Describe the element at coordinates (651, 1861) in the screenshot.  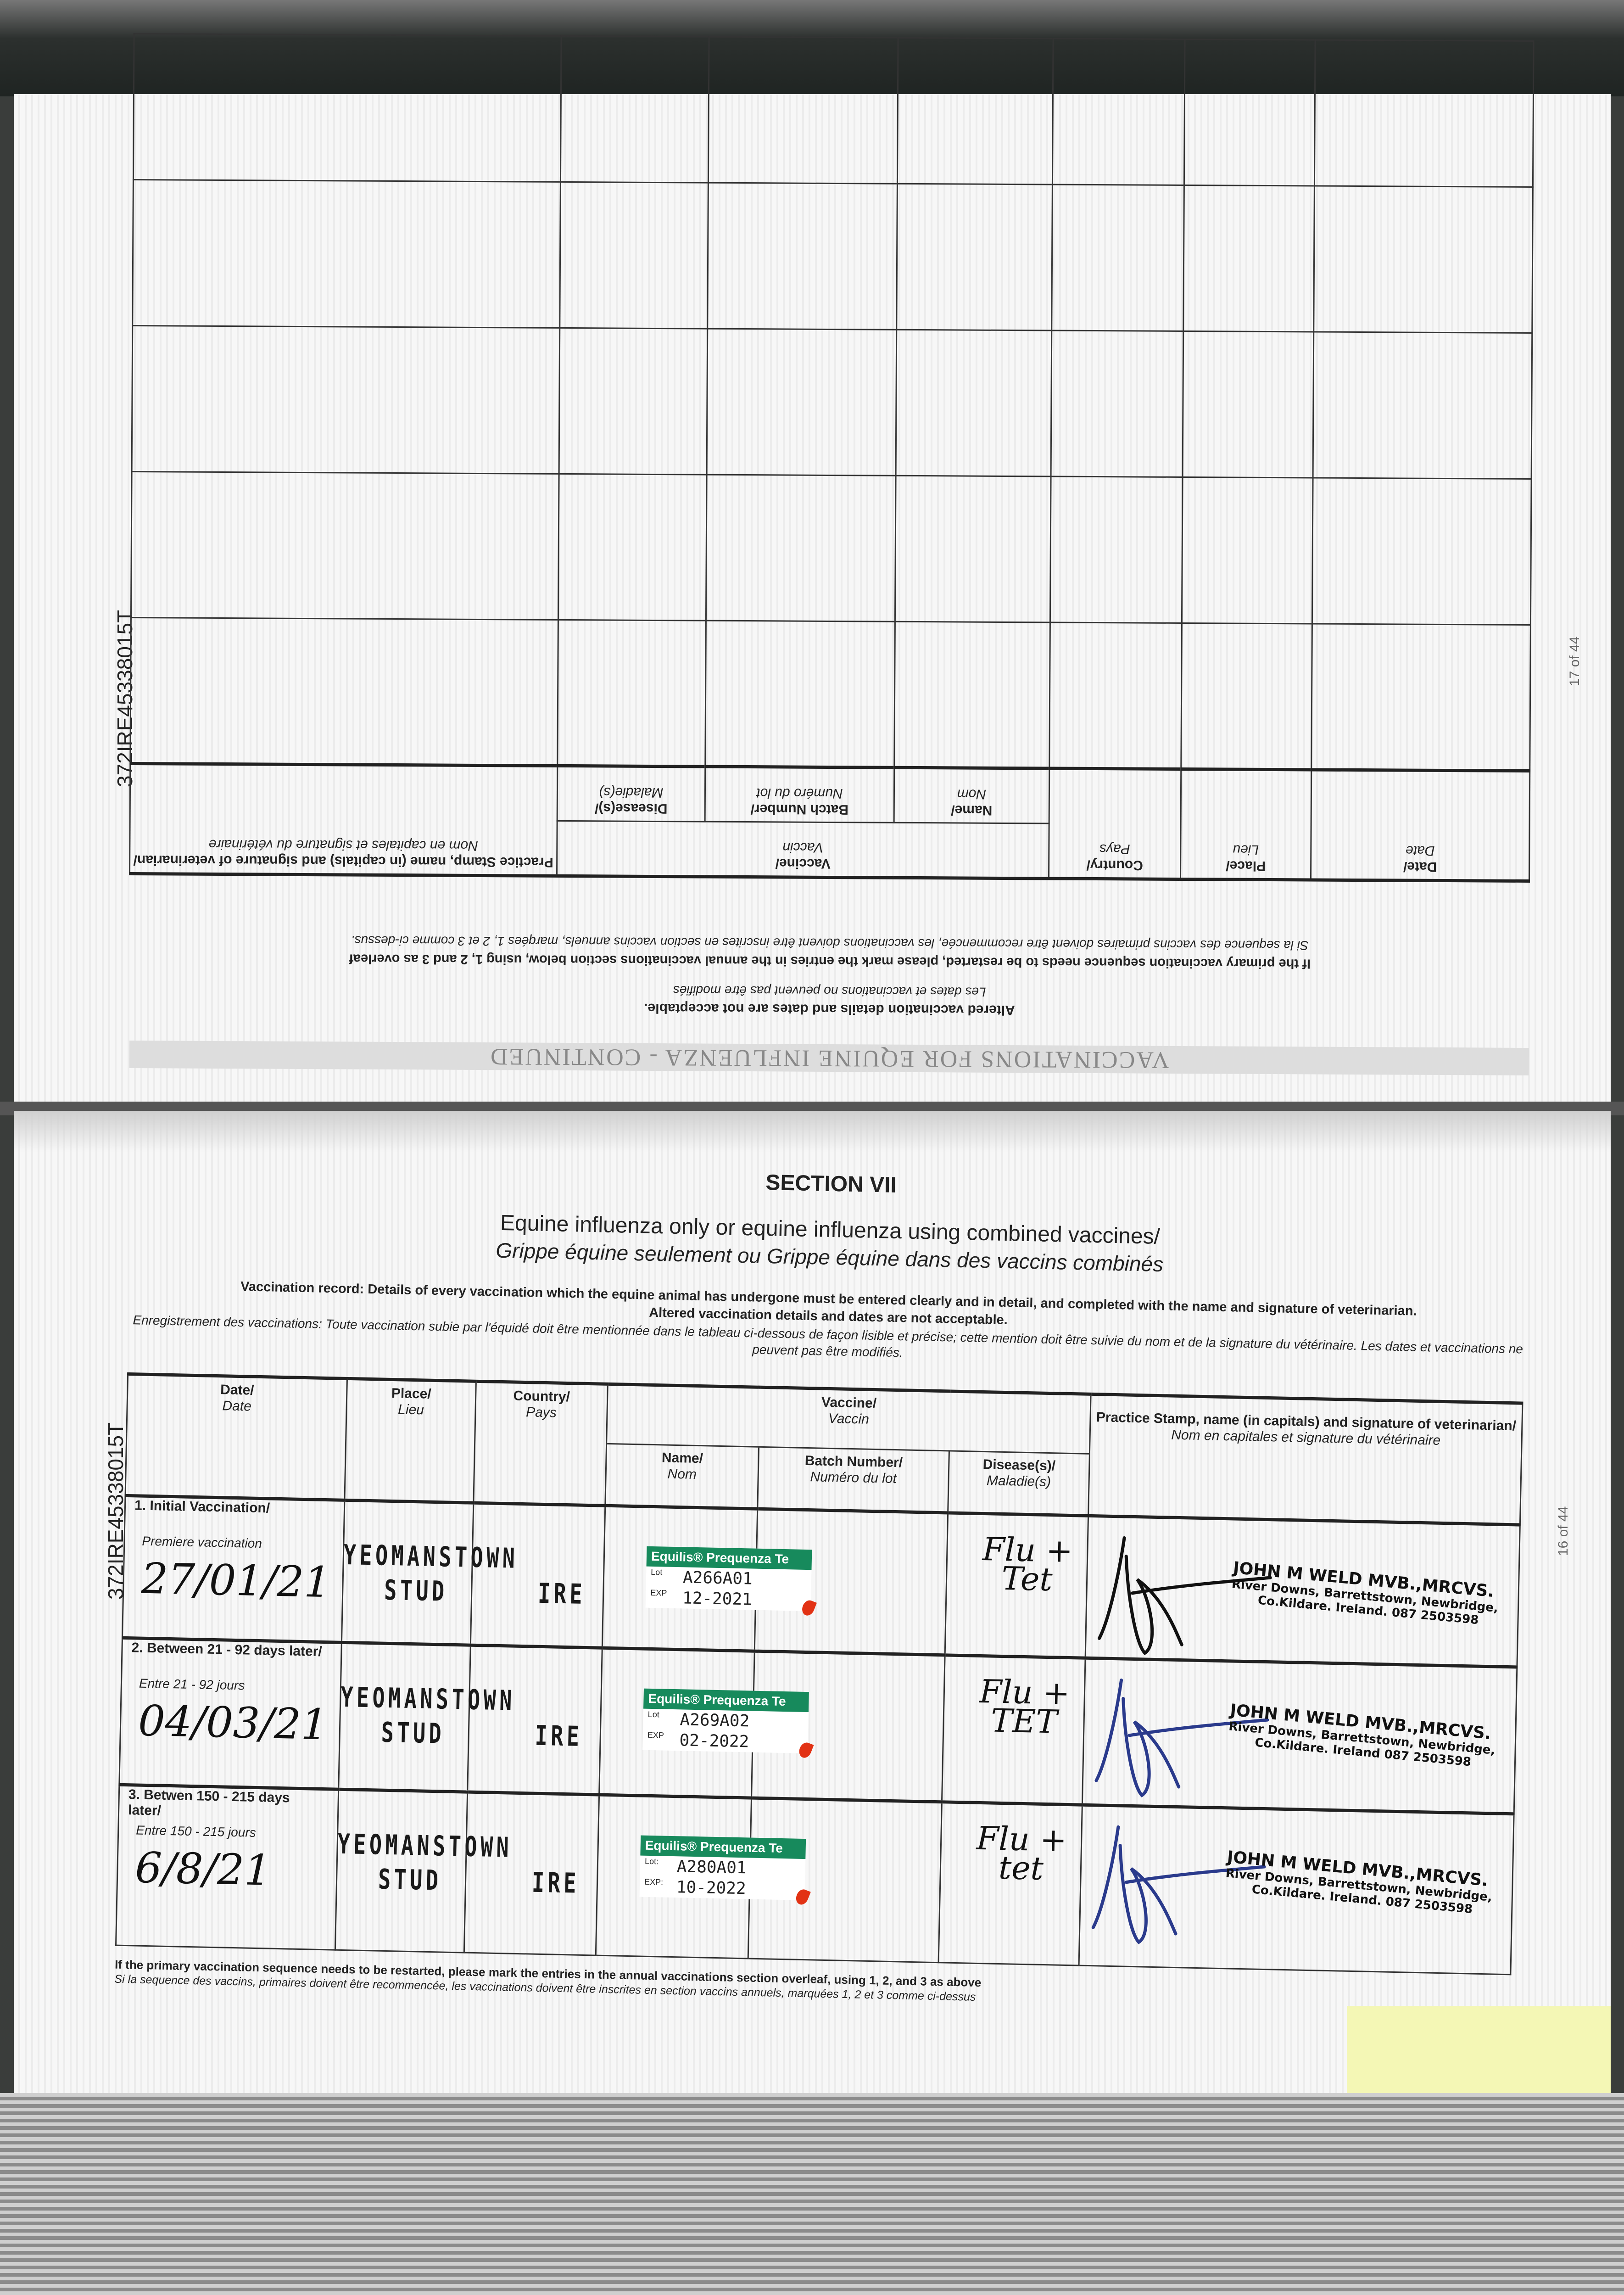
I see `lot-label: Lot:` at that location.